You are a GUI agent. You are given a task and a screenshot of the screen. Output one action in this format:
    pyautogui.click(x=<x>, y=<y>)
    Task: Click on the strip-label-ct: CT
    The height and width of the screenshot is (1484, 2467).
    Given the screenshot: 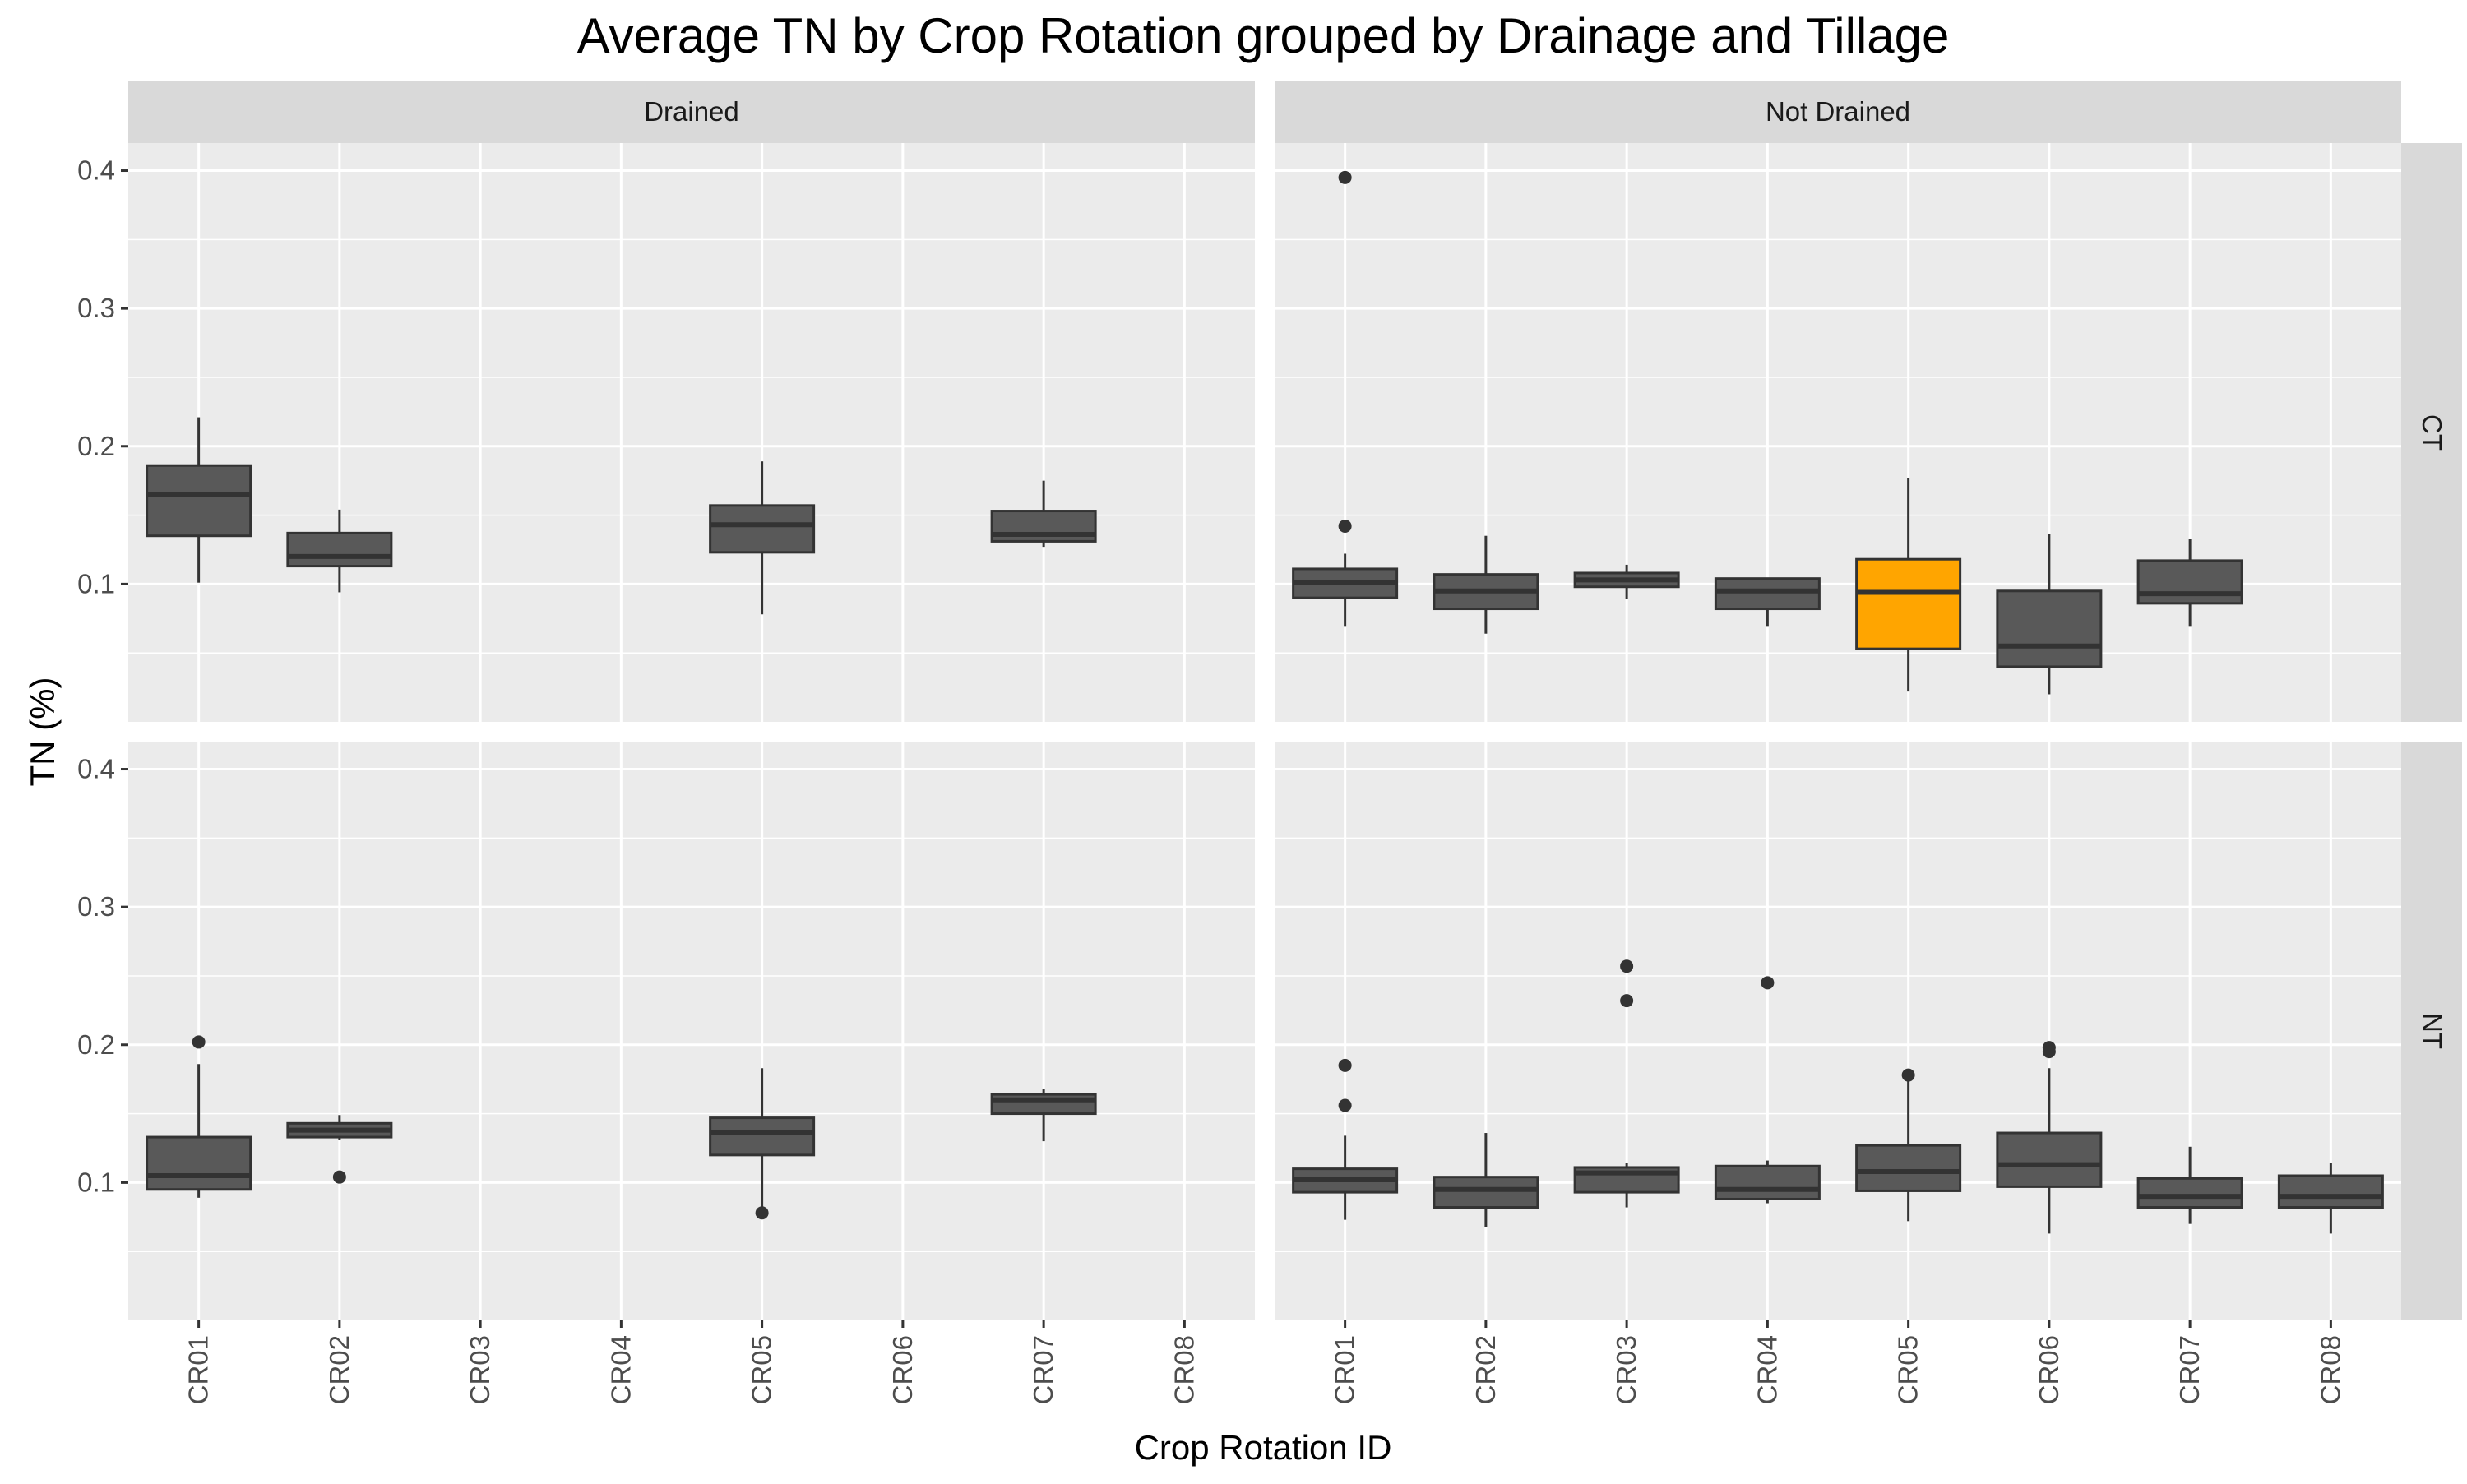 What is the action you would take?
    pyautogui.click(x=2432, y=433)
    